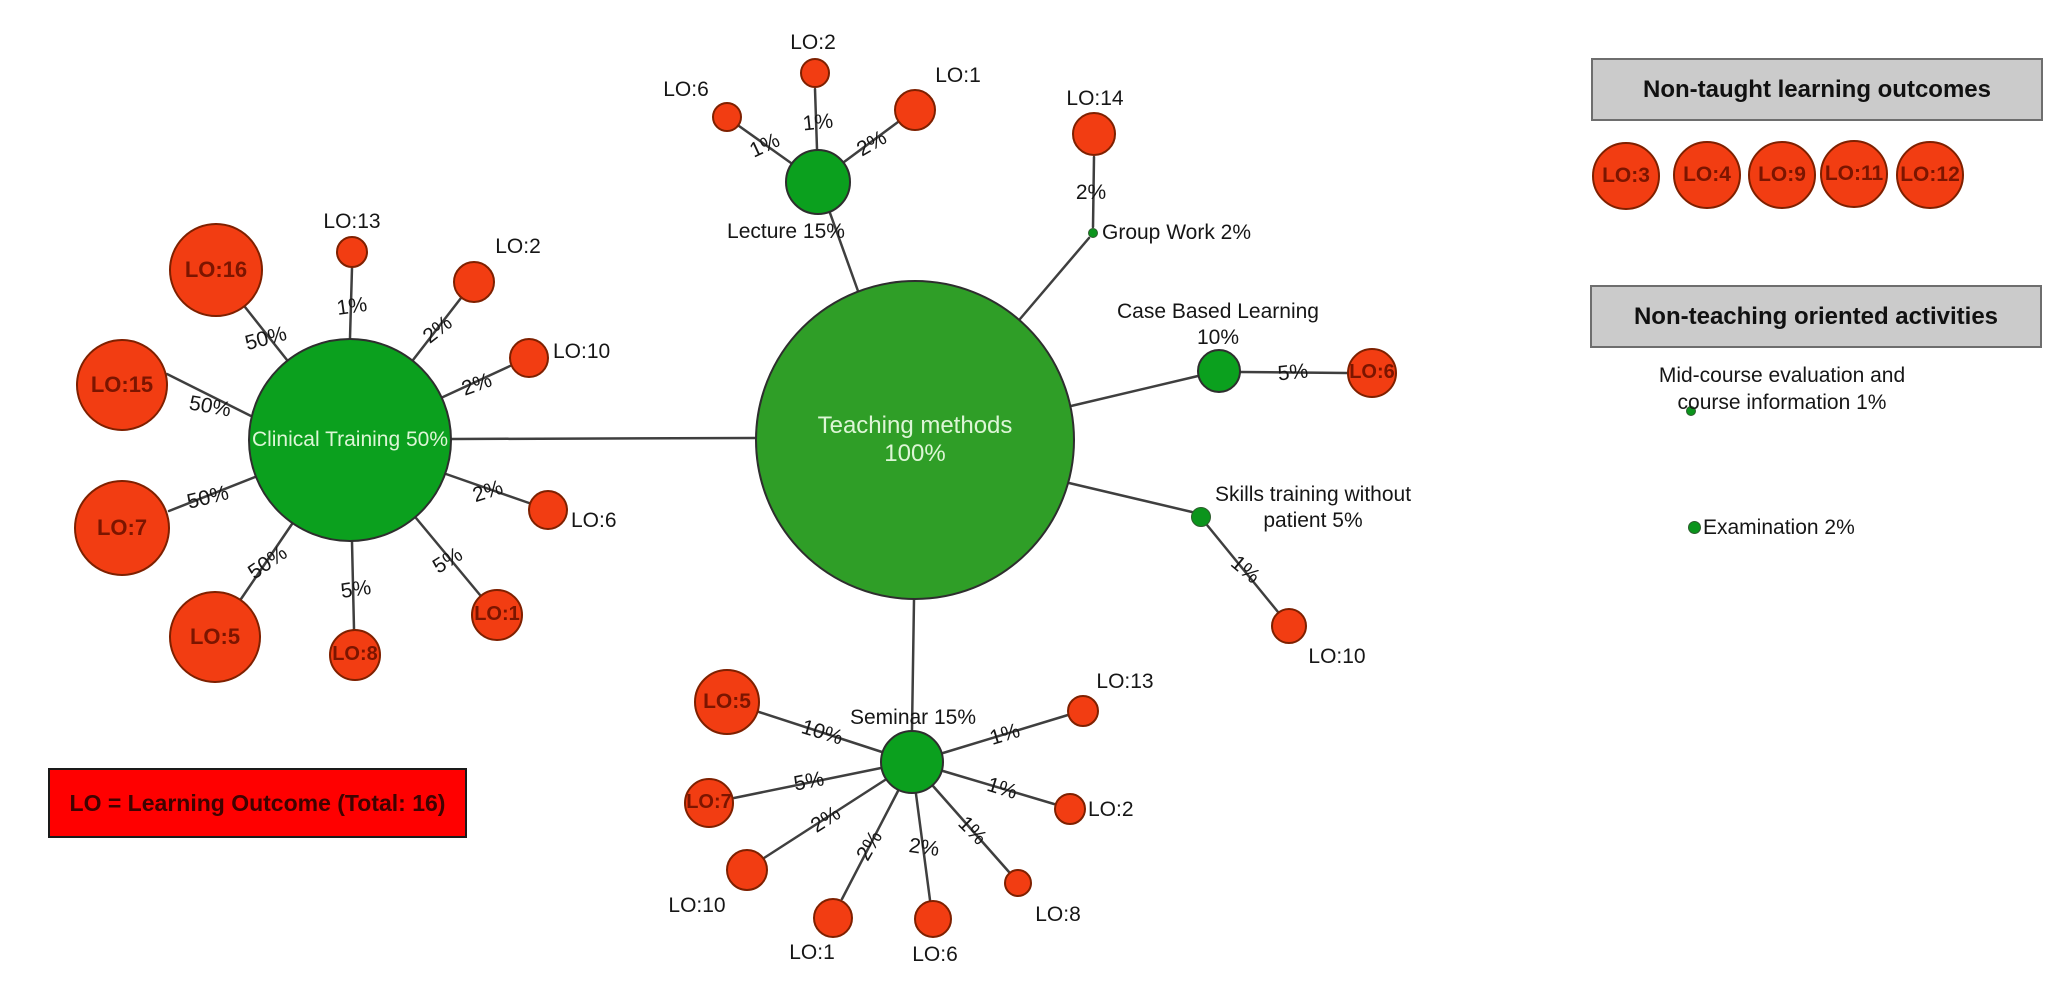 The image size is (2059, 1001). I want to click on examination-label: Examination 2%, so click(1779, 527).